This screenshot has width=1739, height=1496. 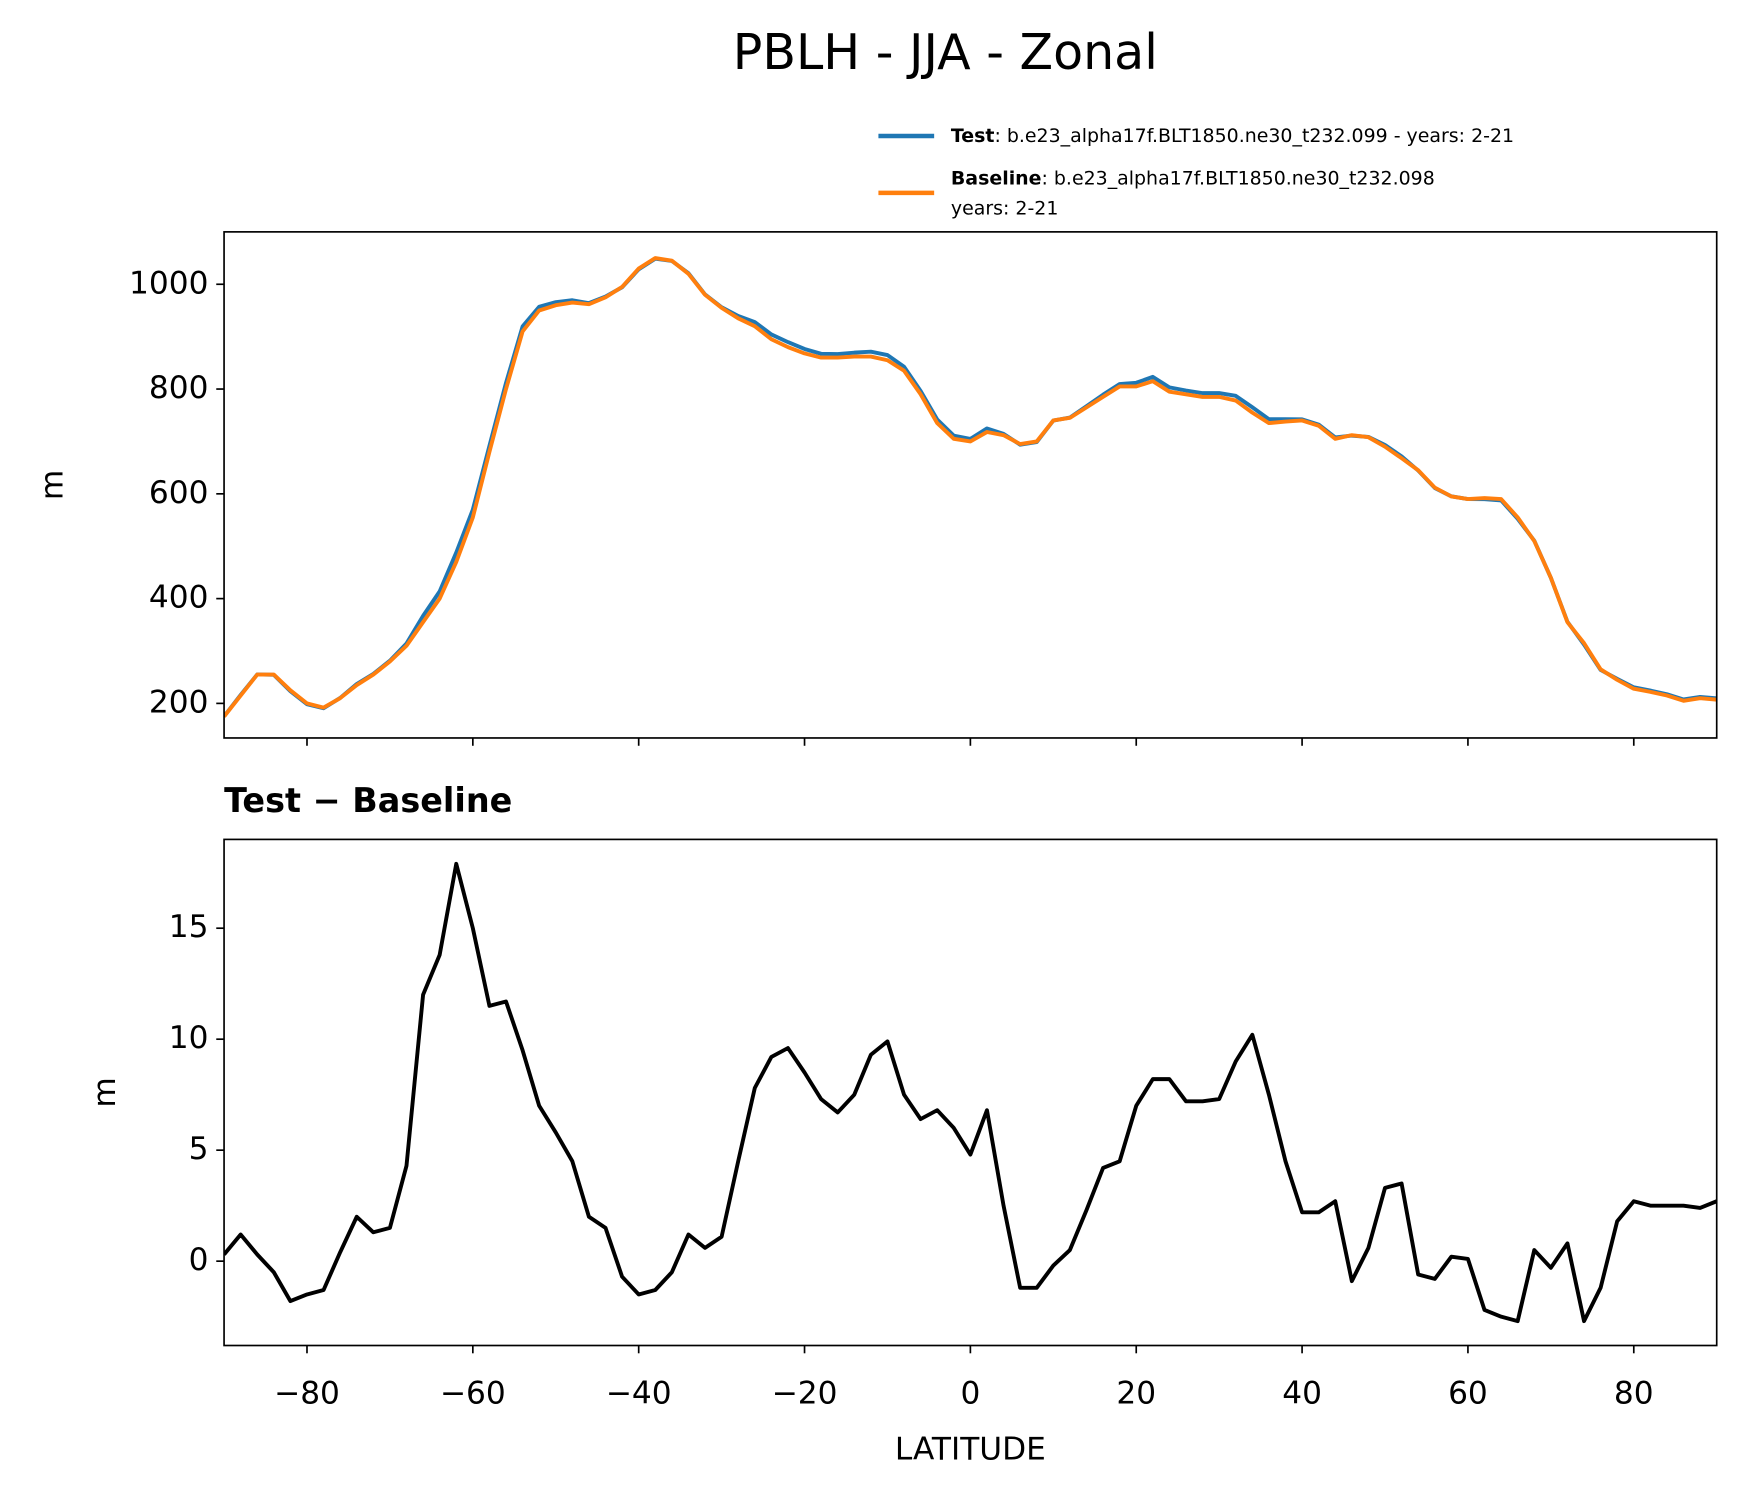 I want to click on figure-title: PBLH - JJA - Zonal, so click(x=945, y=52).